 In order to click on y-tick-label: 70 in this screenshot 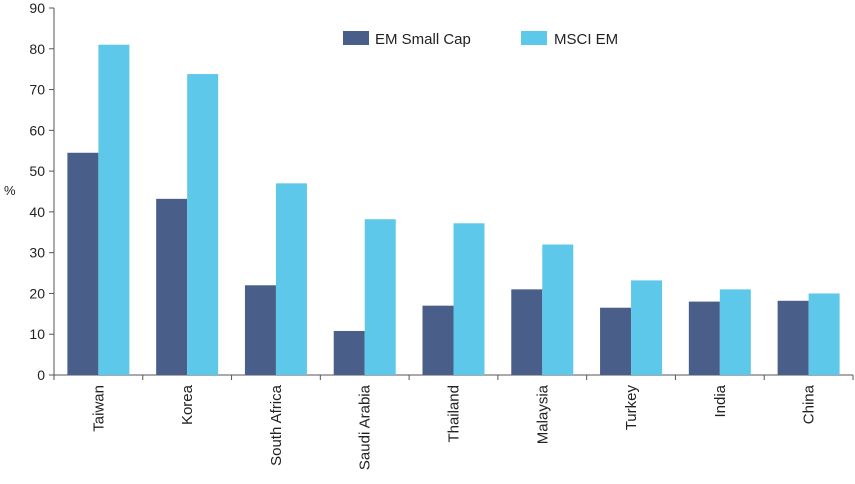, I will do `click(37, 90)`.